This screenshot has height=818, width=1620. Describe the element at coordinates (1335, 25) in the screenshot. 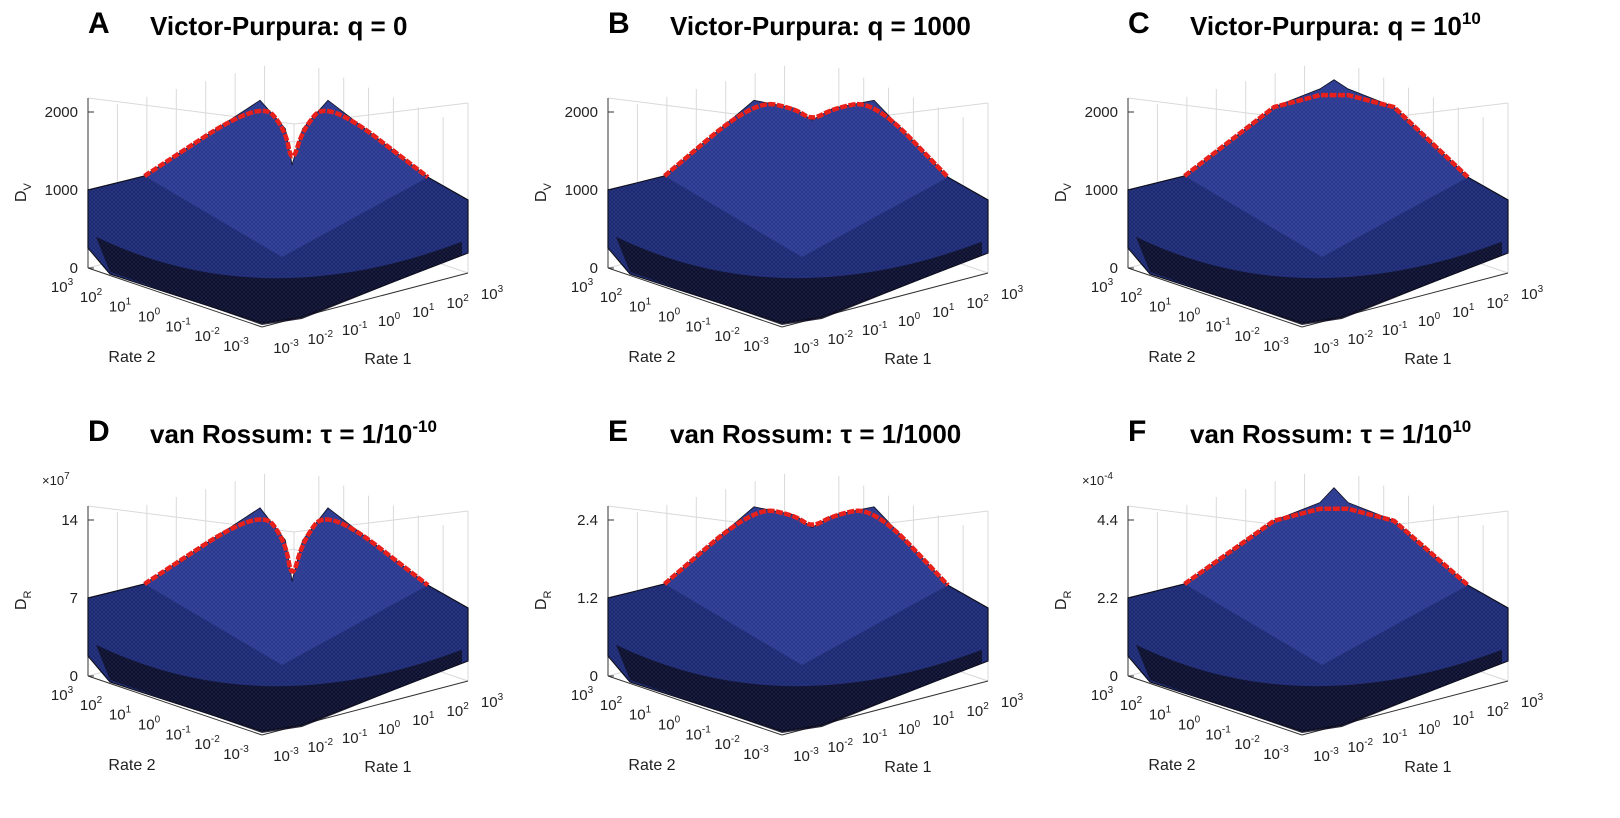

I see `panel-title: Victor-Purpura: q = 1010` at that location.